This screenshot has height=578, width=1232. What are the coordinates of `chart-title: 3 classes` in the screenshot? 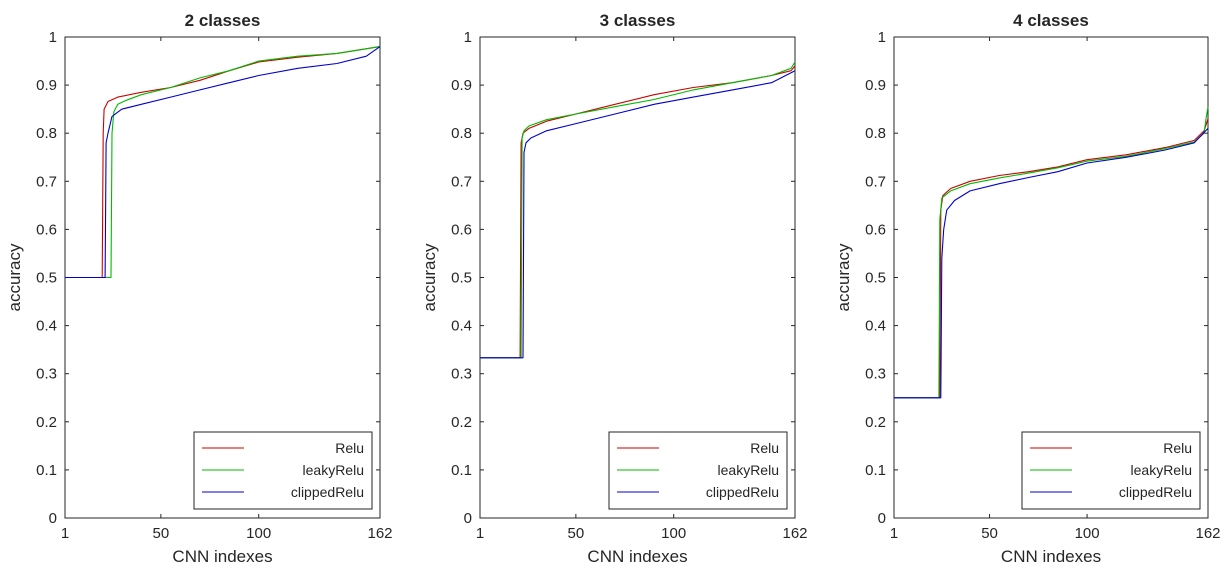 It's located at (638, 20).